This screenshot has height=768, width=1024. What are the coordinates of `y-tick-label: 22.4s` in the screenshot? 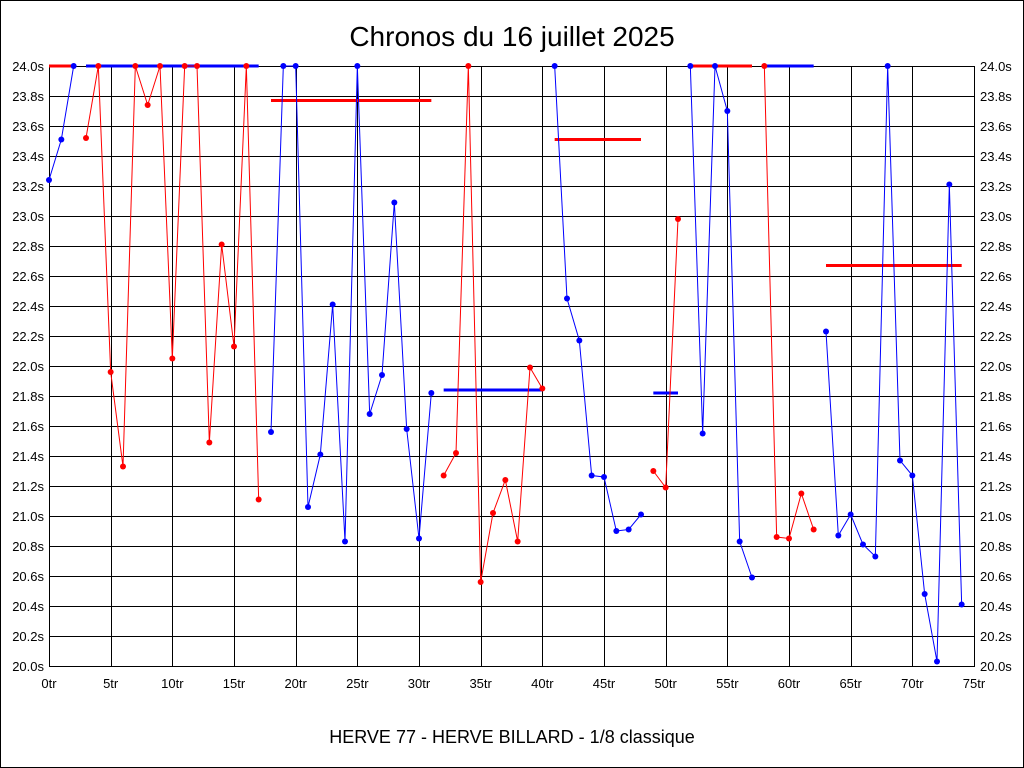 It's located at (28, 306).